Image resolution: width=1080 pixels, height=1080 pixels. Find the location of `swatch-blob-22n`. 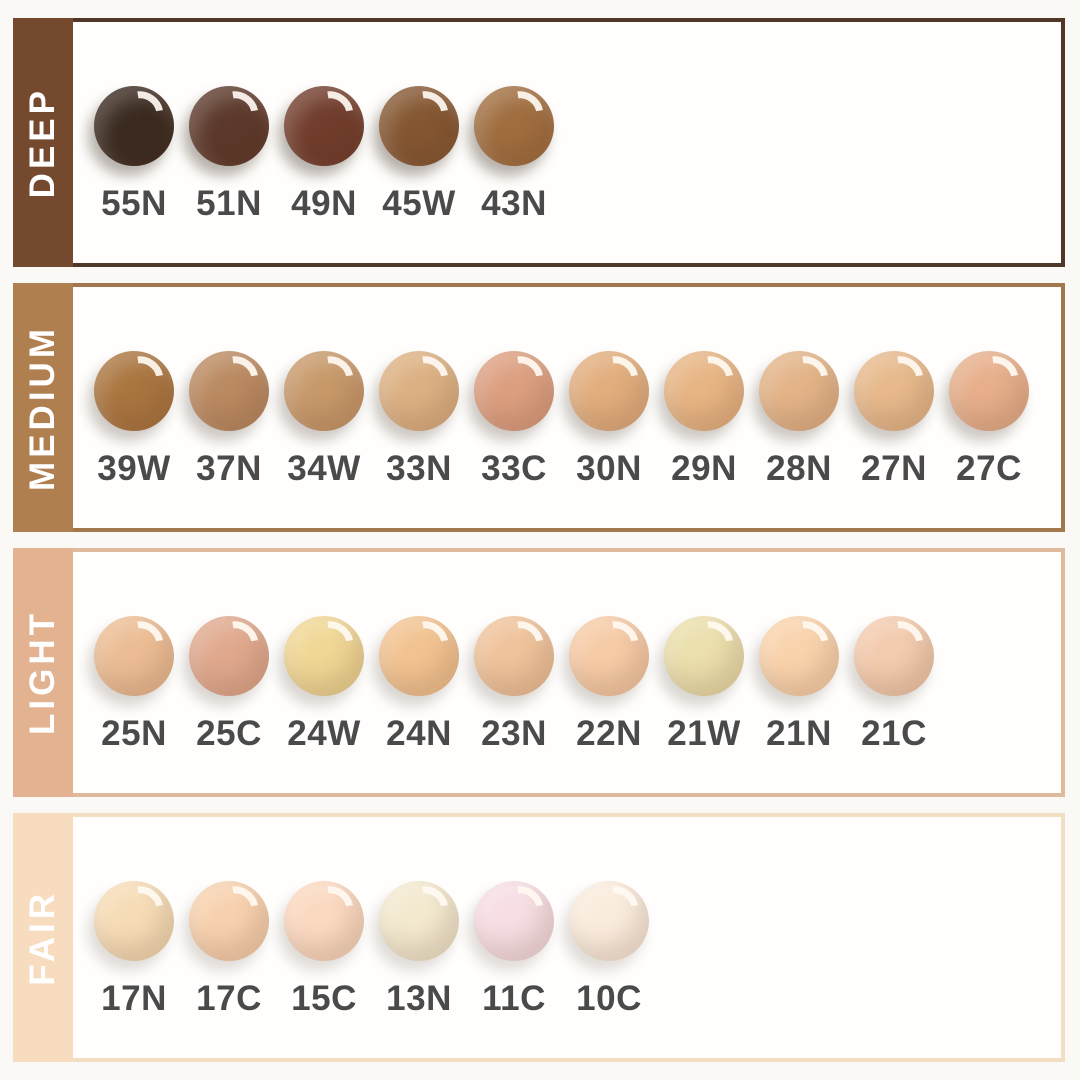

swatch-blob-22n is located at coordinates (609, 654).